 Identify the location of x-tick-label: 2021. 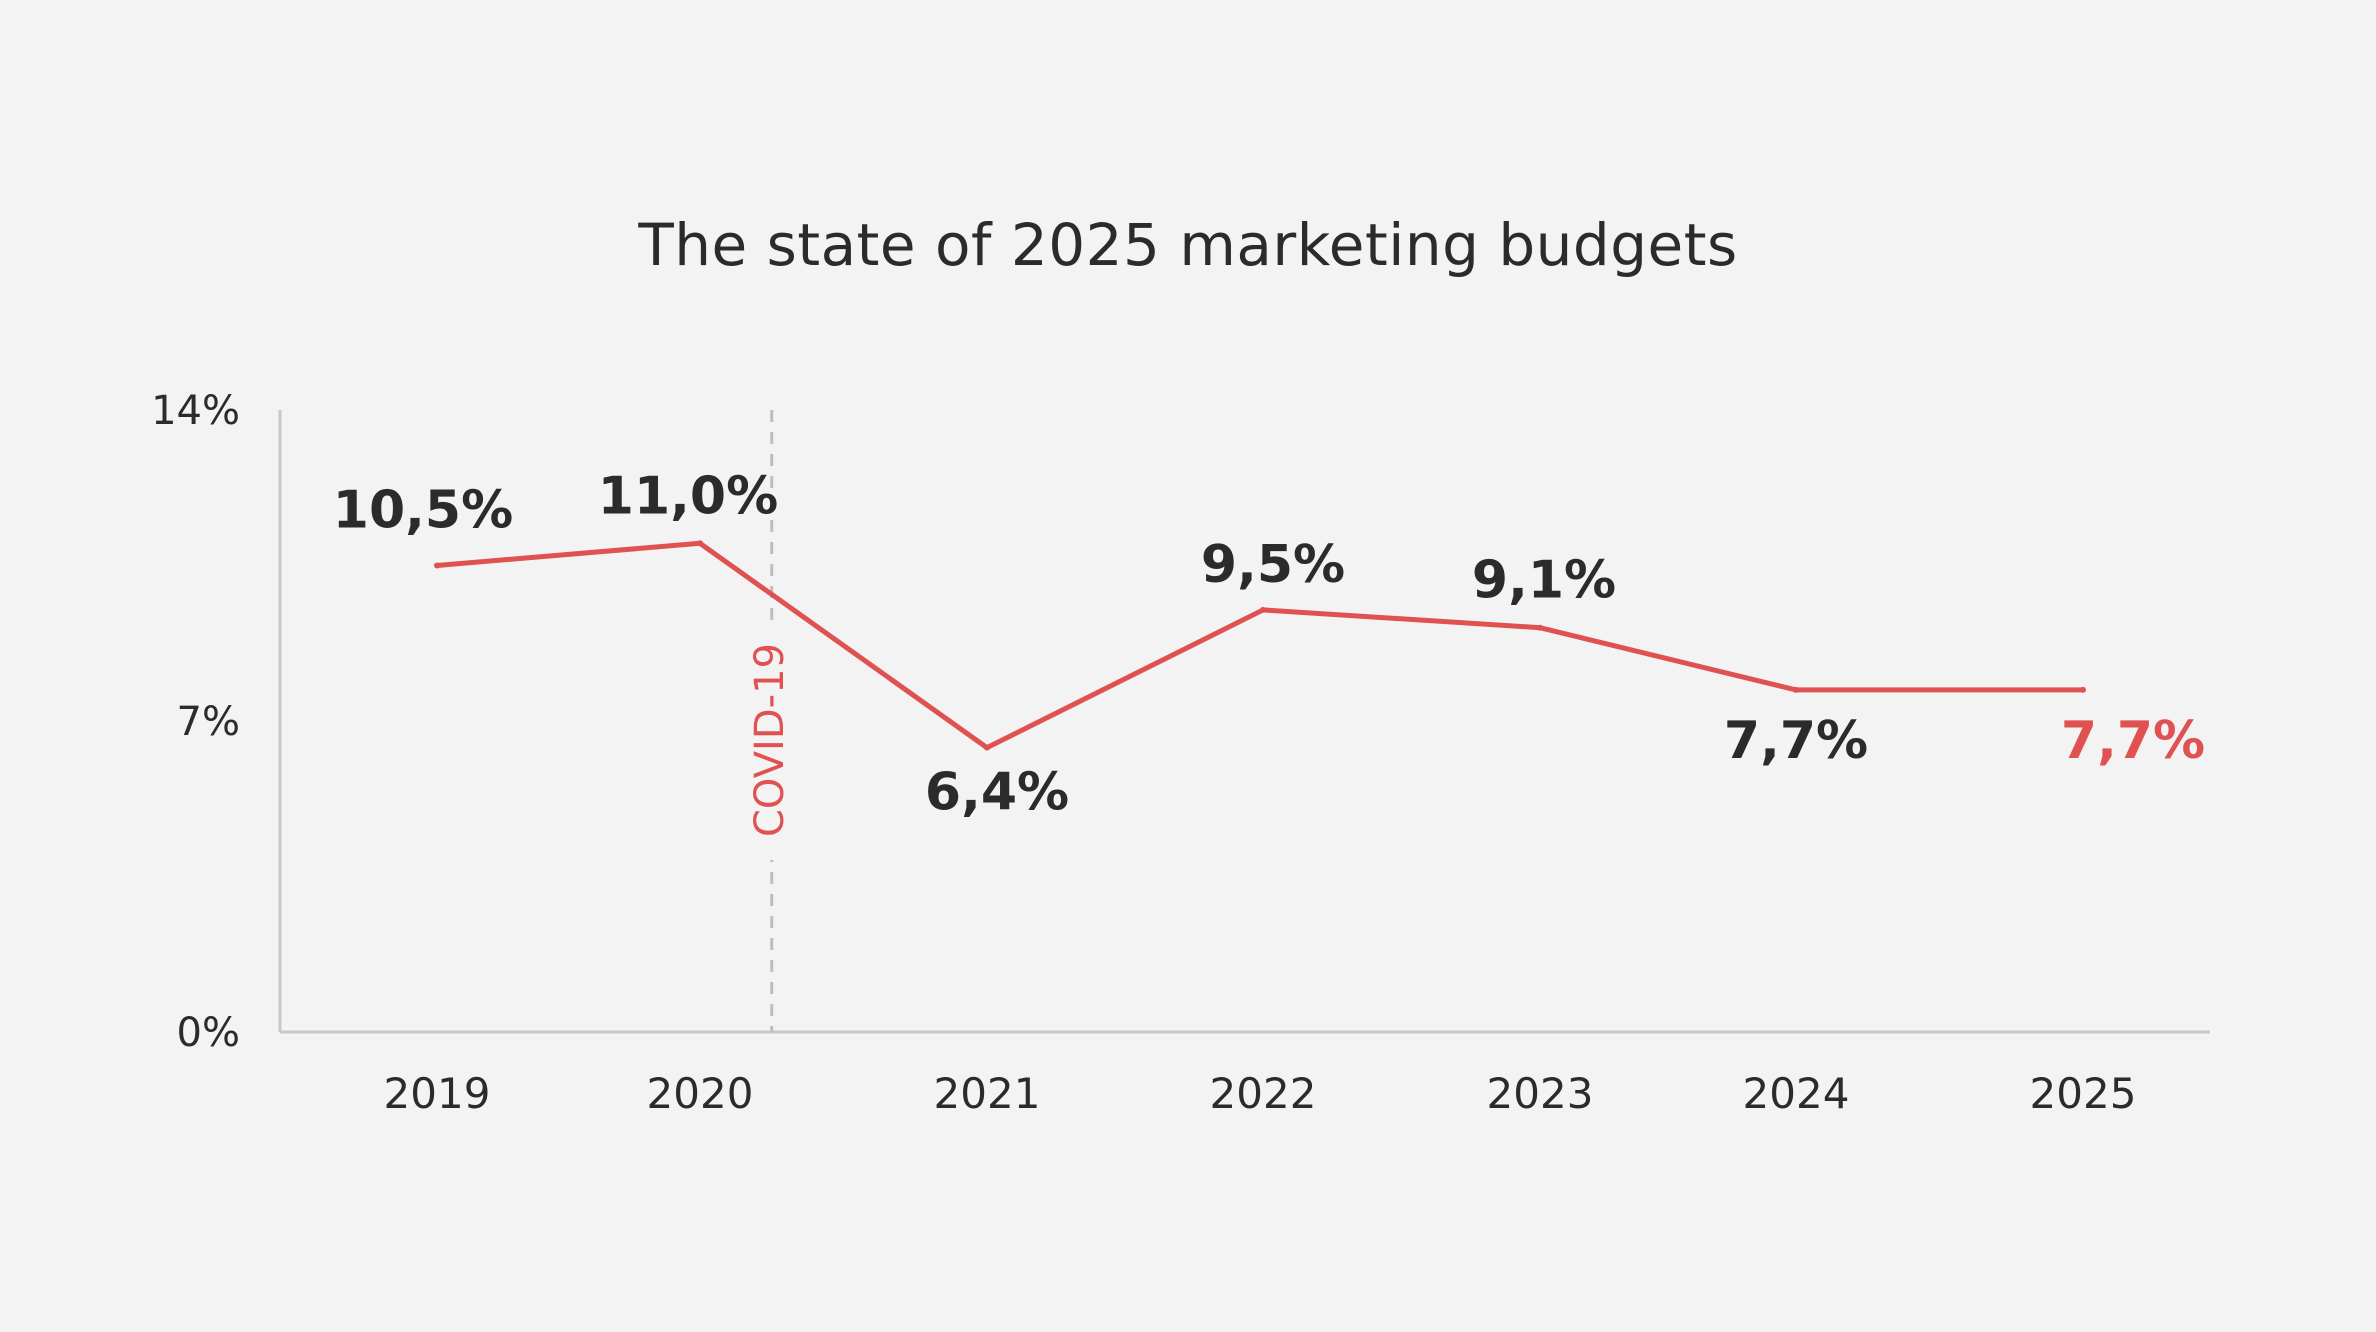
(987, 1093).